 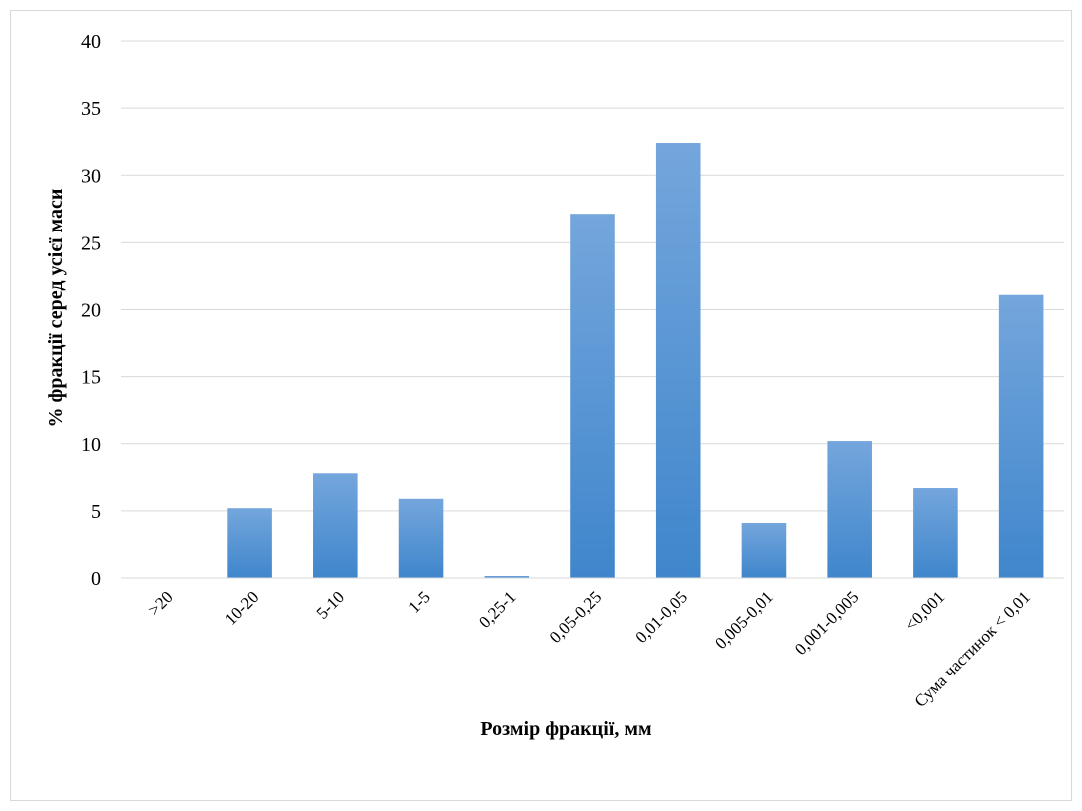 I want to click on y-axis-ticks: 0 5 10 15 20 25 30 35 40, so click(x=91, y=310).